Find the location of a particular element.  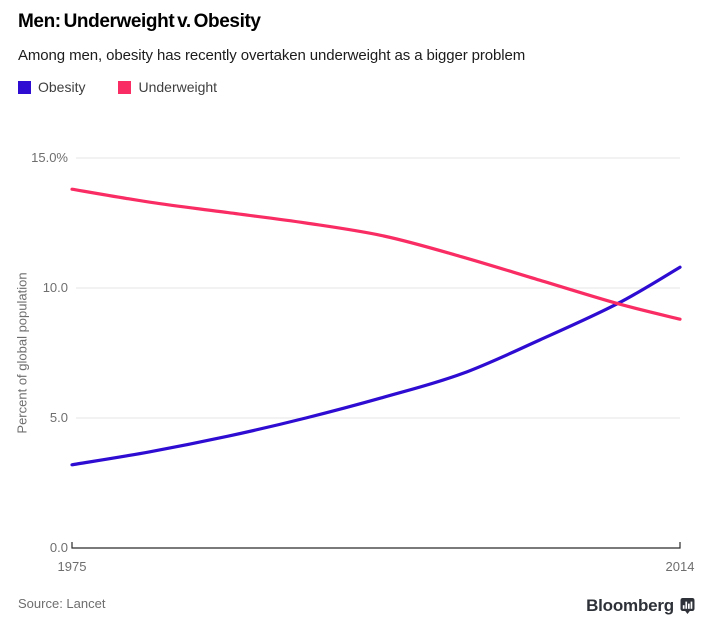

page-title: Men: Underweight v. Obesity is located at coordinates (139, 21).